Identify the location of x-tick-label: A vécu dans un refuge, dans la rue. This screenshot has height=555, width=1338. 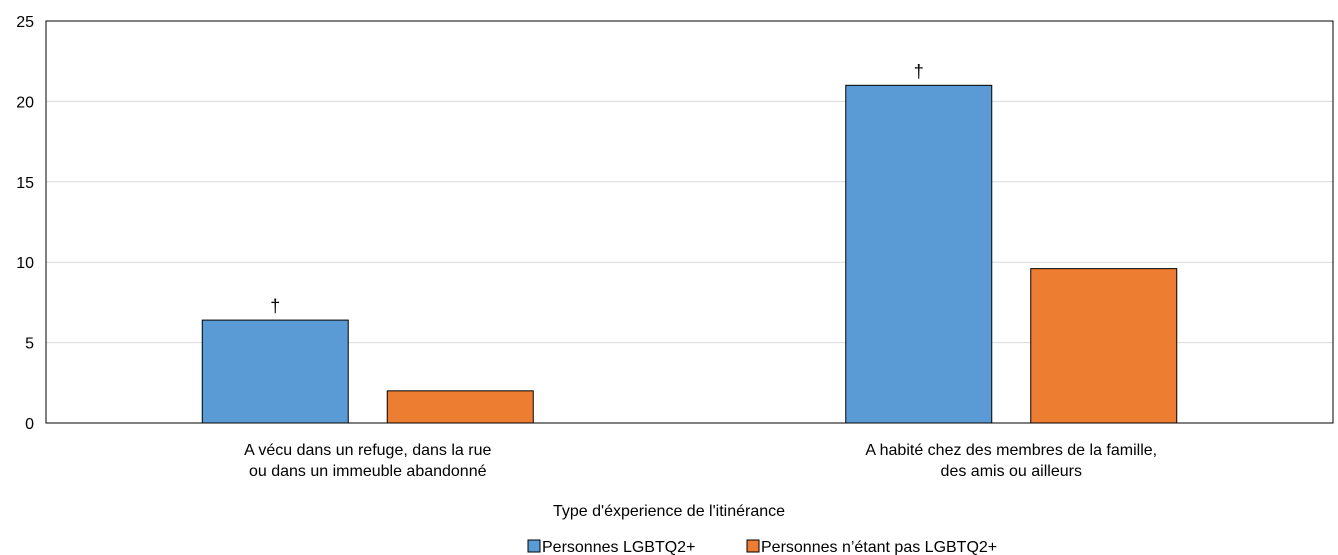
(367, 450).